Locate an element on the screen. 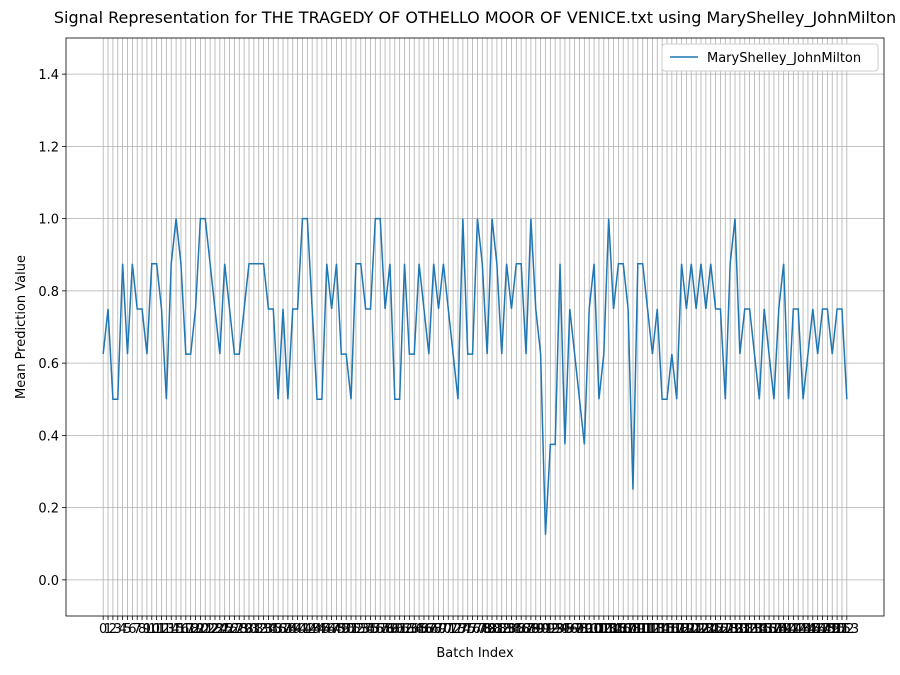 This screenshot has height=675, width=900. x-tick-label: 47 is located at coordinates (331, 629).